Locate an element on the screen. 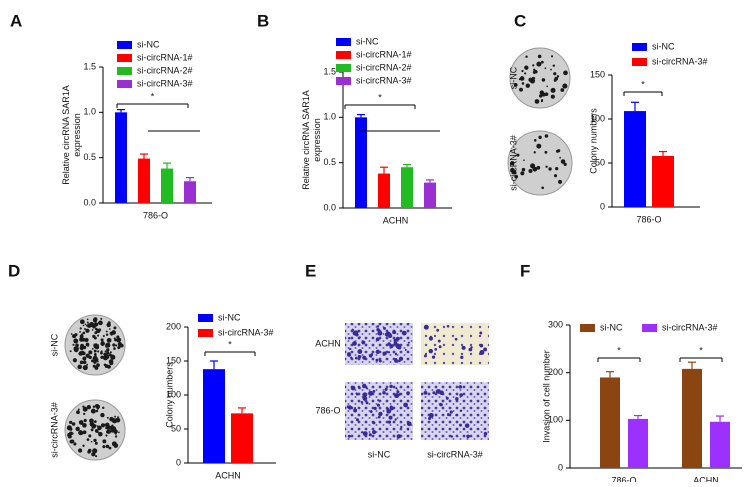 This screenshot has height=487, width=753. x-tick-label: ACHN is located at coordinates (396, 220).